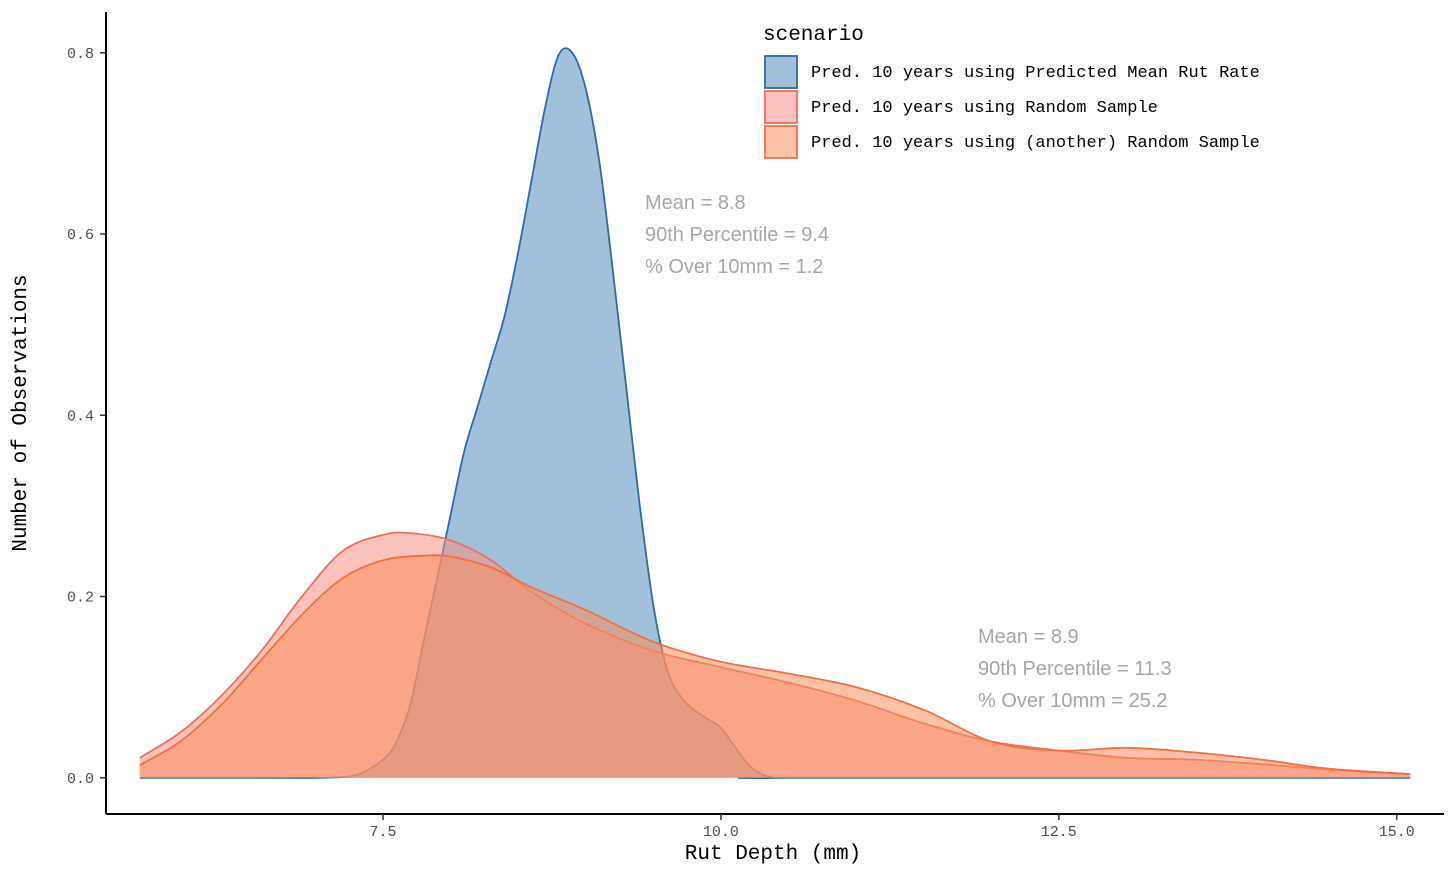 The image size is (1456, 874). I want to click on y-tick-label: 0.6, so click(80, 235).